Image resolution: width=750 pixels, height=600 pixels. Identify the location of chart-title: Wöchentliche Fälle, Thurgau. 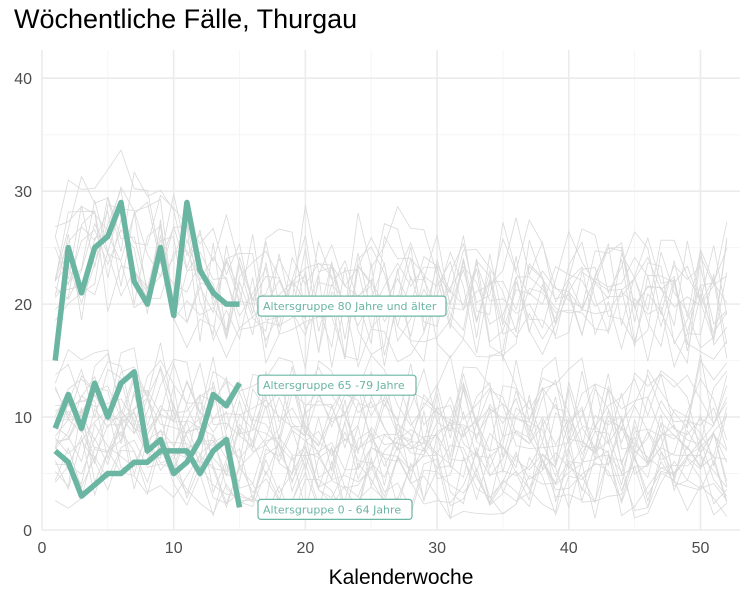
(186, 19).